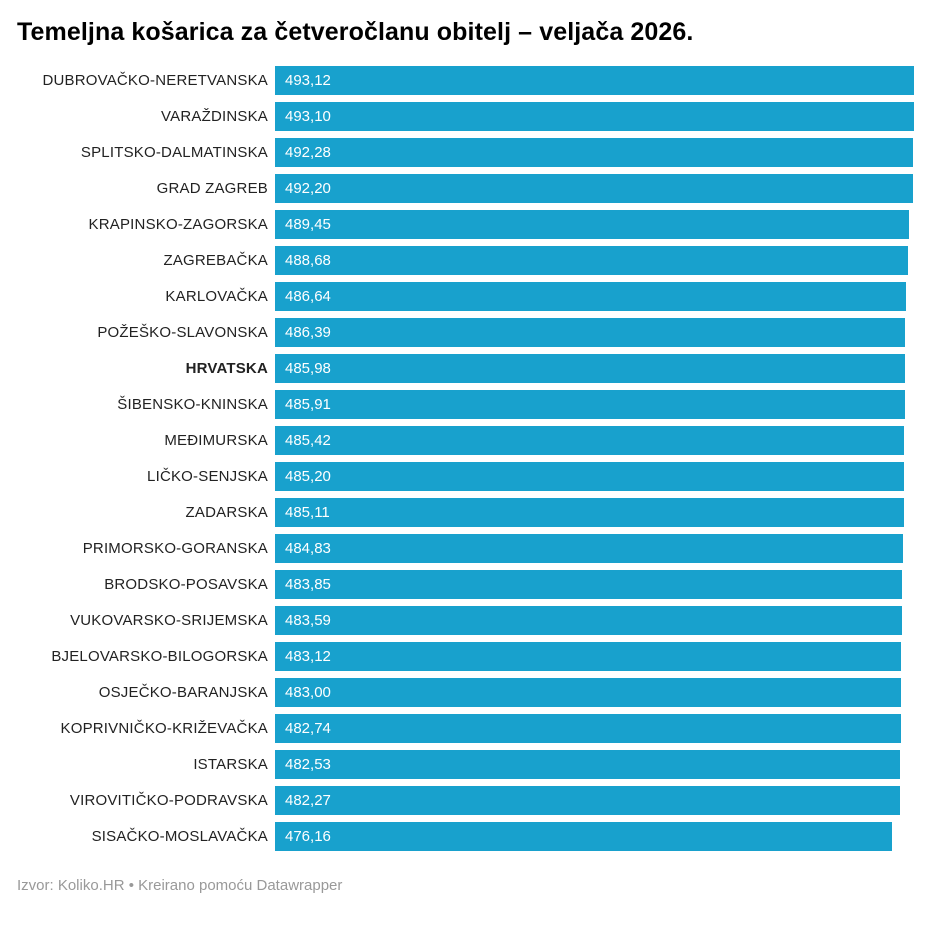 The image size is (930, 933). I want to click on bar-row: VIROVITIČKO-PODRAVSKA 482,27, so click(457, 800).